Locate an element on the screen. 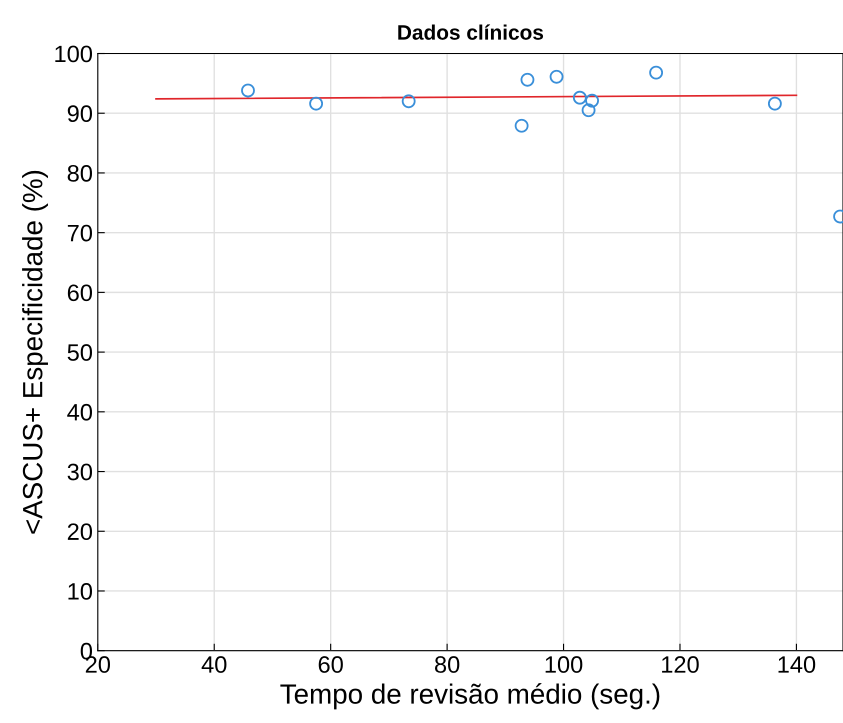 The height and width of the screenshot is (723, 843). chart-title: Dados clínicos is located at coordinates (471, 32).